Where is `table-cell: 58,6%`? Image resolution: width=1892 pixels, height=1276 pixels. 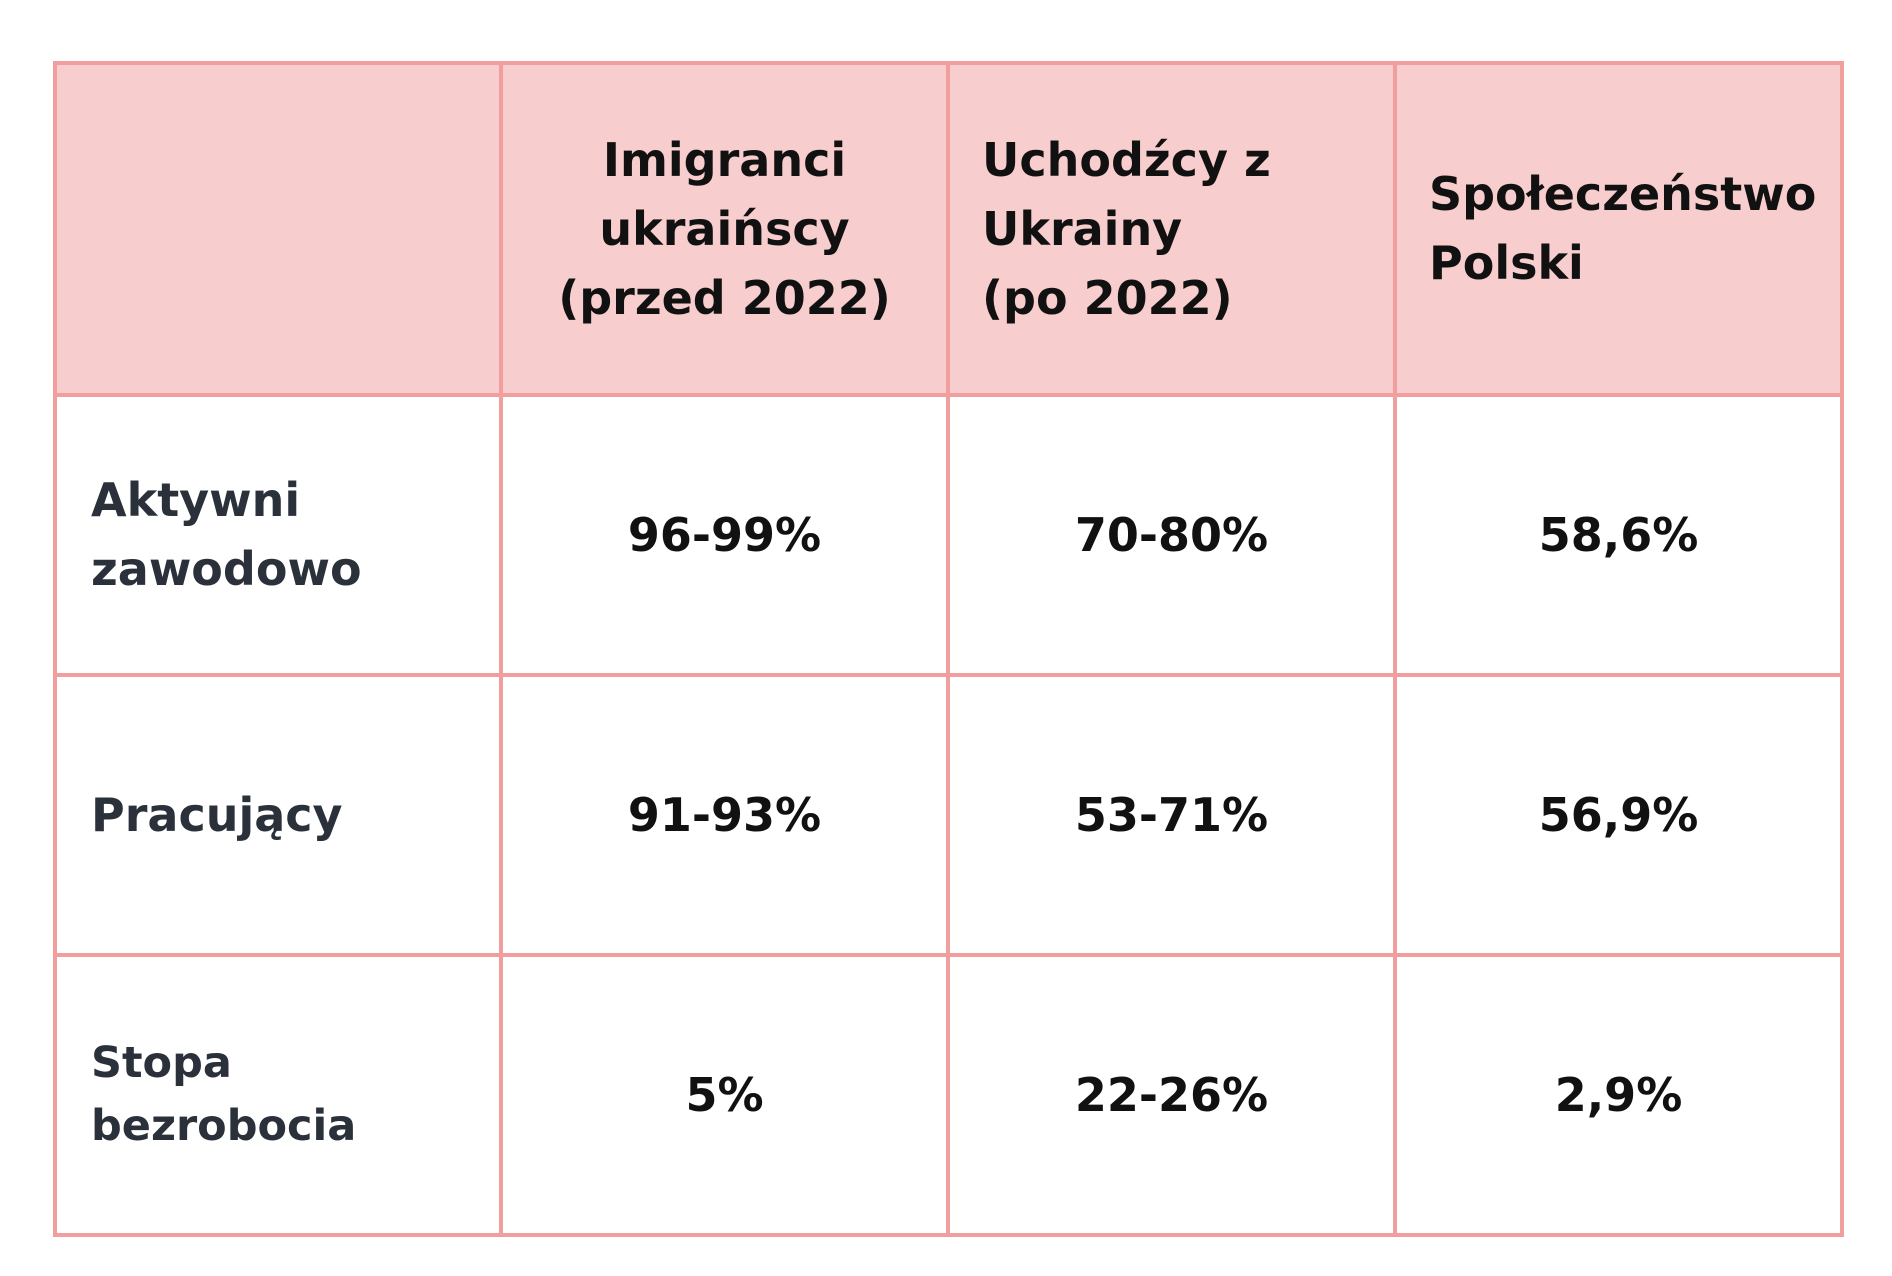 table-cell: 58,6% is located at coordinates (1618, 535).